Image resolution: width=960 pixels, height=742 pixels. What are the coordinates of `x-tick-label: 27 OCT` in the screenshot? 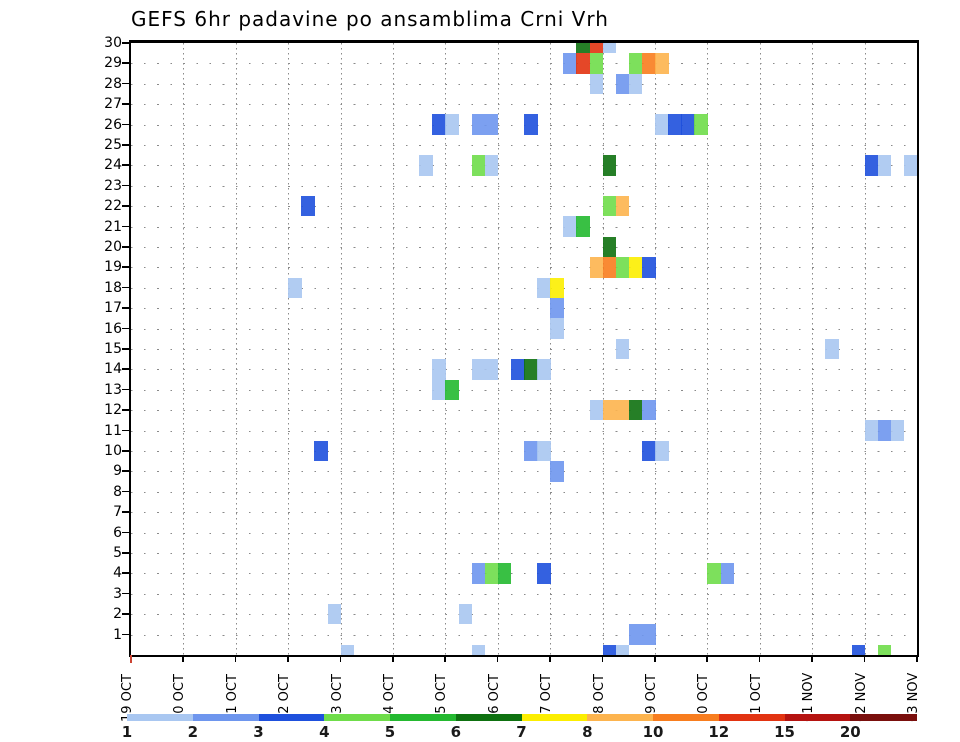 It's located at (547, 698).